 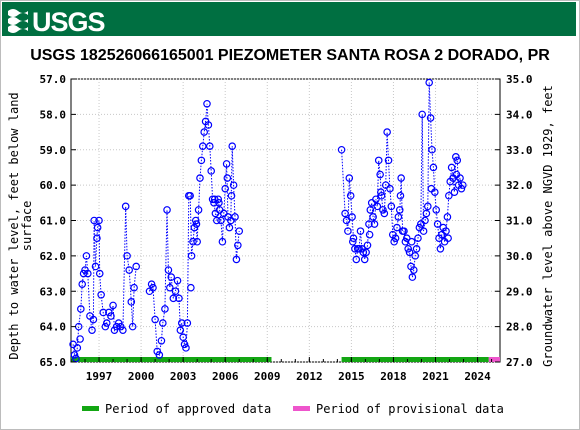 I want to click on y-left-tick-label: 57.0, so click(x=53, y=79).